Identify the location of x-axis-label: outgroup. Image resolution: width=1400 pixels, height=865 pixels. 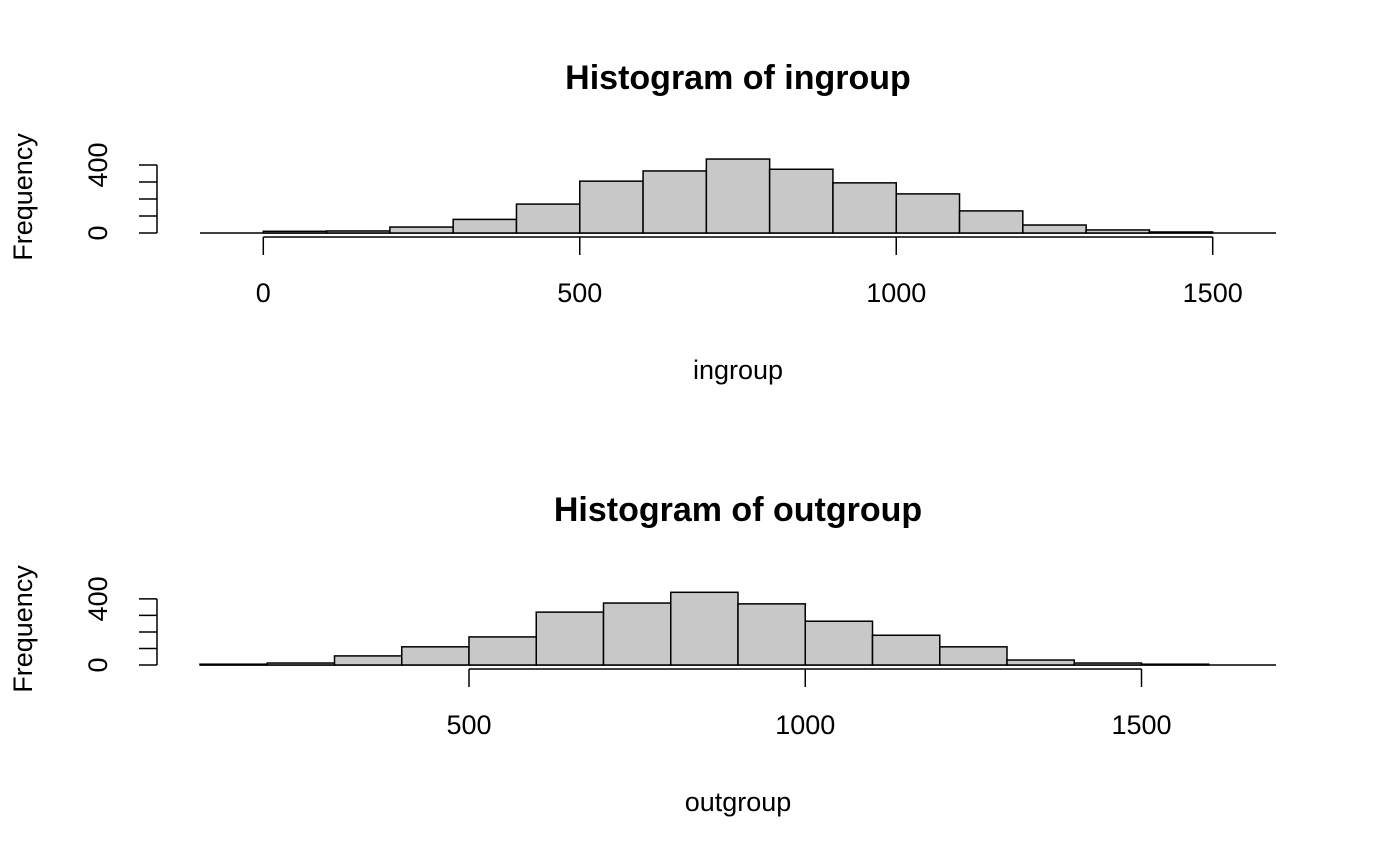
(738, 802).